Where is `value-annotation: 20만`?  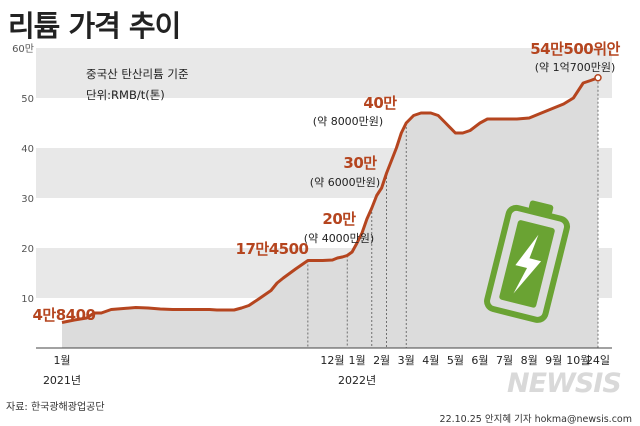 value-annotation: 20만 is located at coordinates (339, 219).